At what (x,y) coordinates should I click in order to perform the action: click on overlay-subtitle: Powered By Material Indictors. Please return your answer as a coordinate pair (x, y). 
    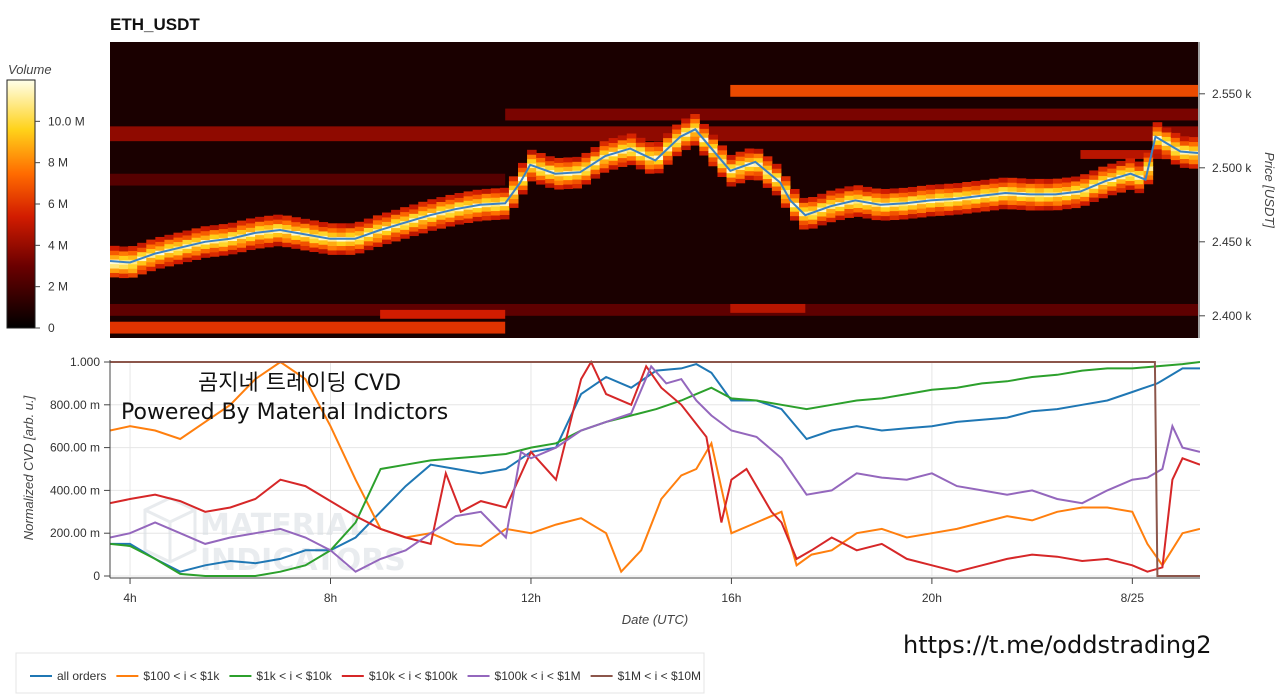
    Looking at the image, I should click on (284, 412).